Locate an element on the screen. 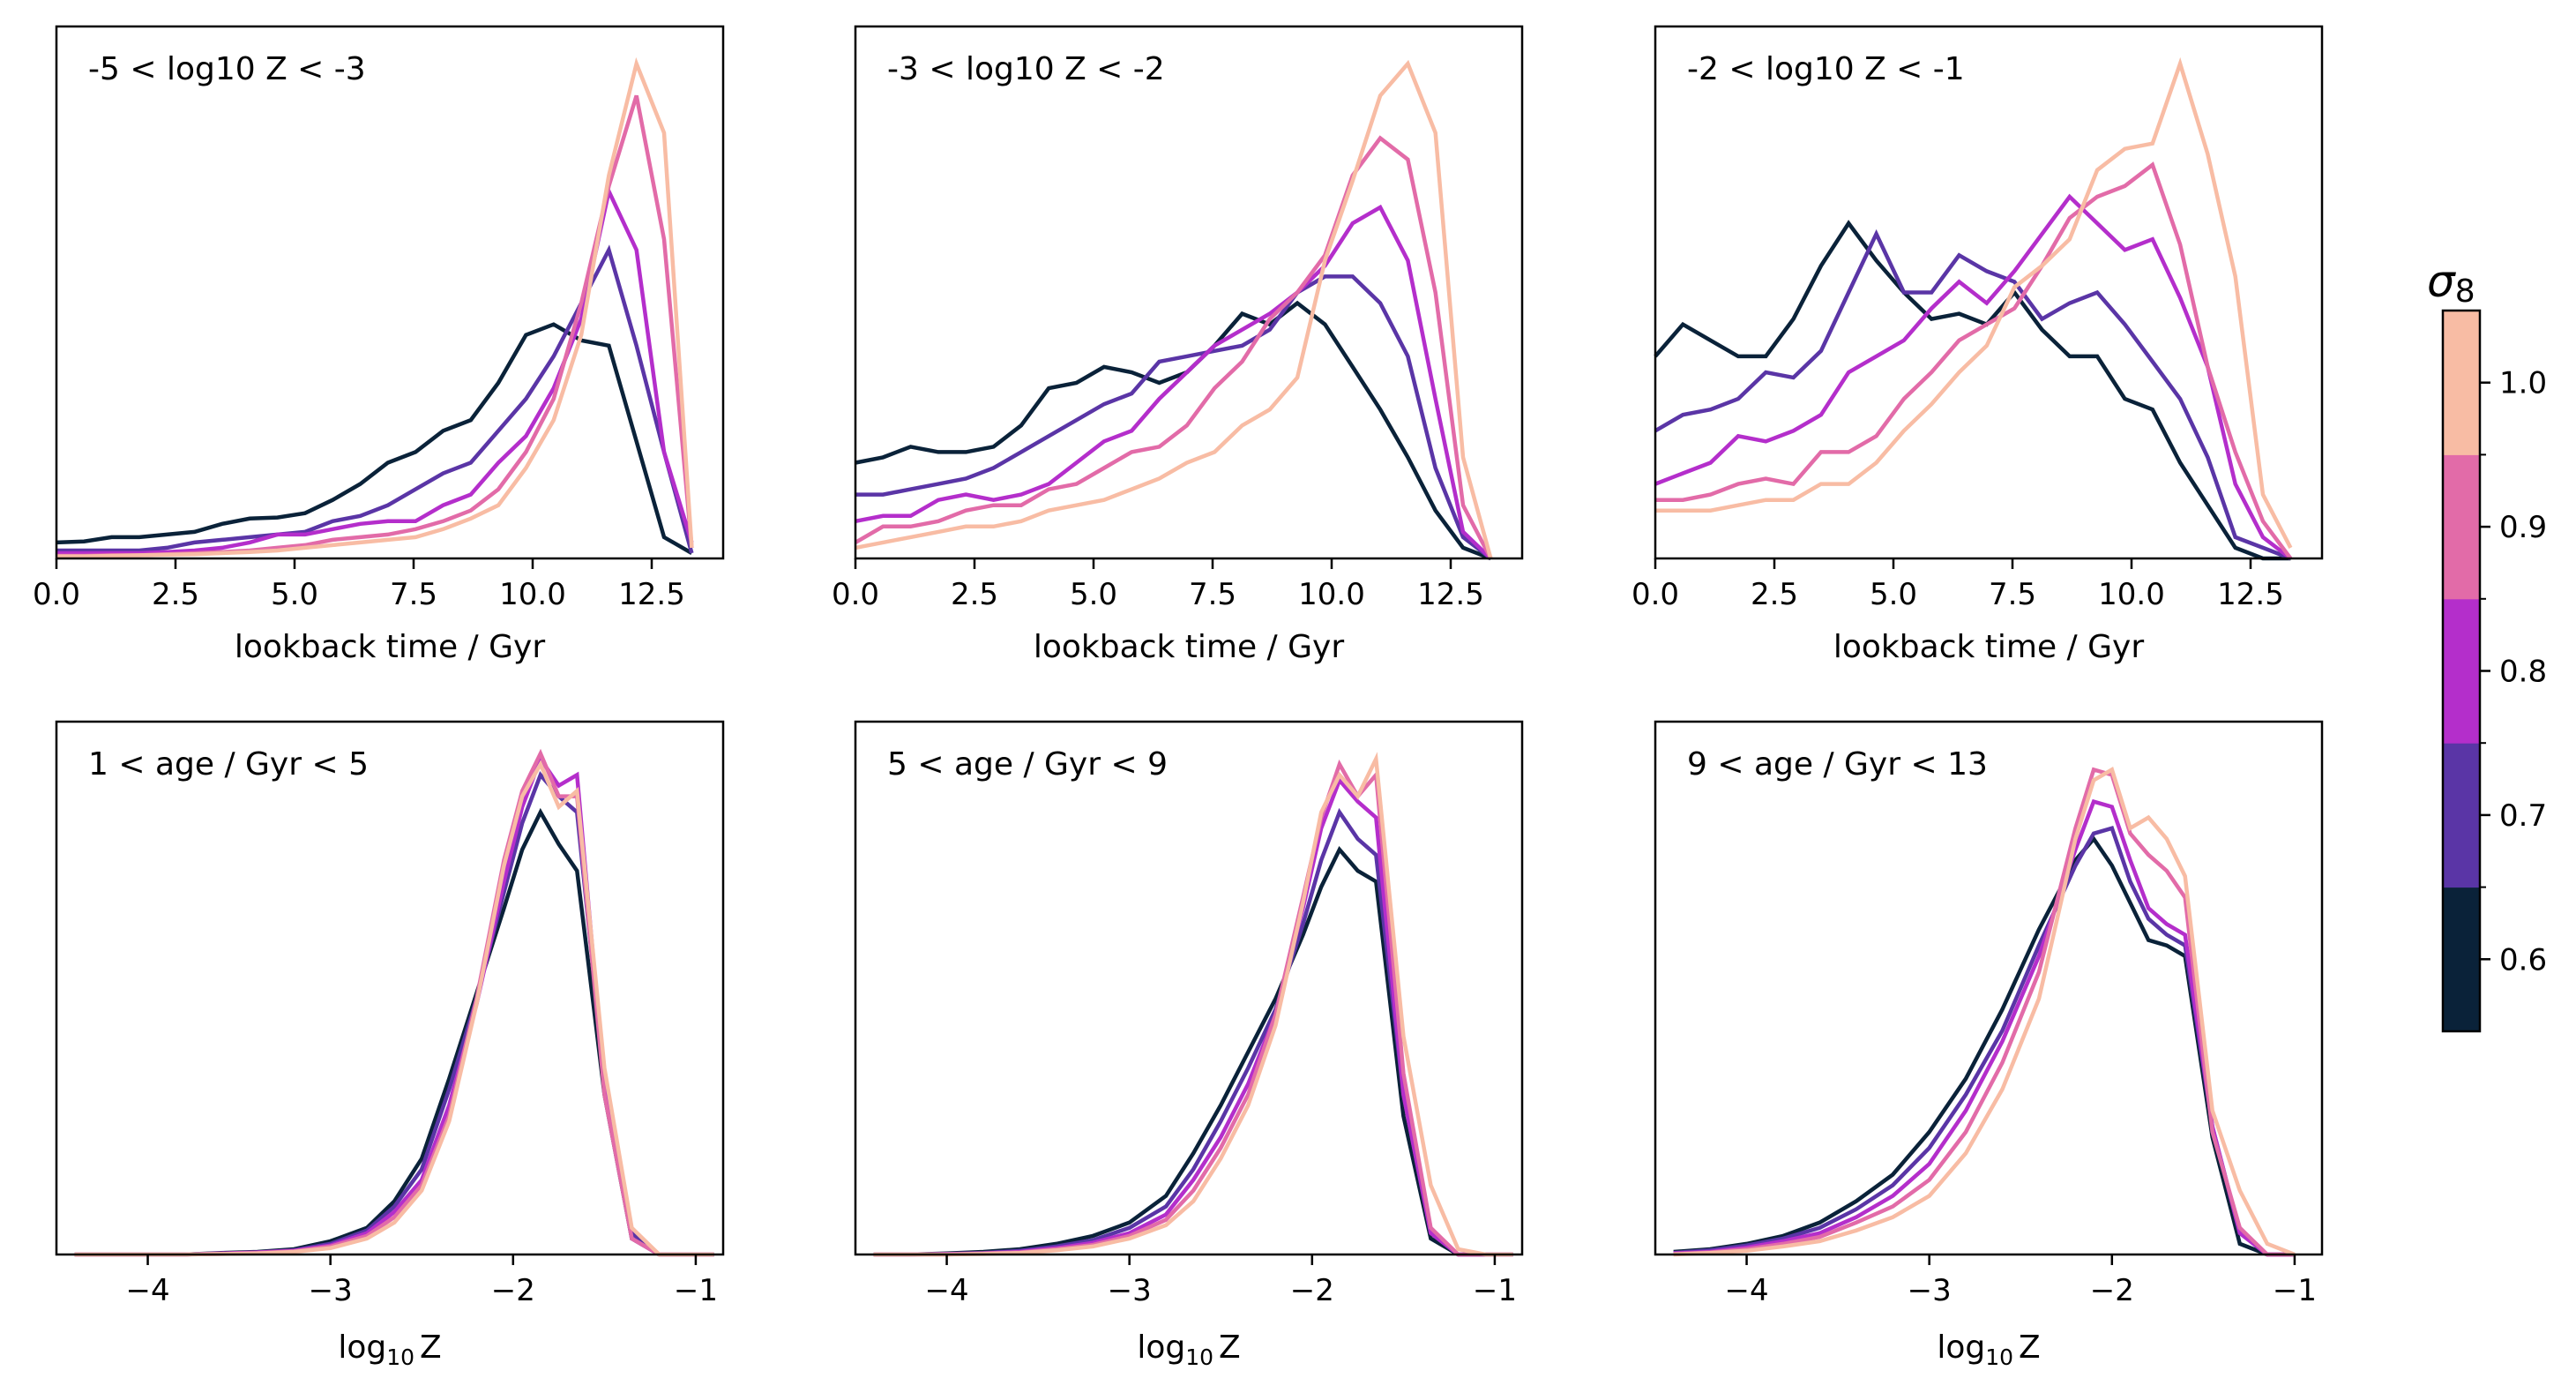 The image size is (2576, 1393). panel-annotation: 9 < age / Gyr < 13 is located at coordinates (1837, 764).